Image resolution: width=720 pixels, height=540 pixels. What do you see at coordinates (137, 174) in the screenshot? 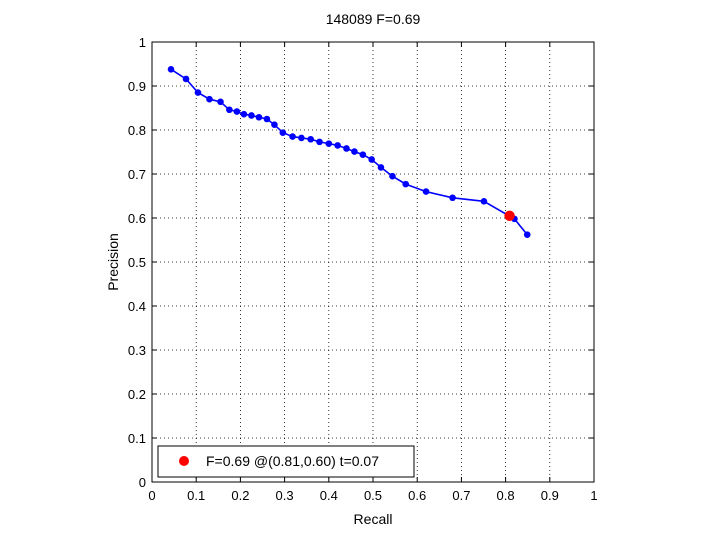
I see `y-tick-label: 0.7` at bounding box center [137, 174].